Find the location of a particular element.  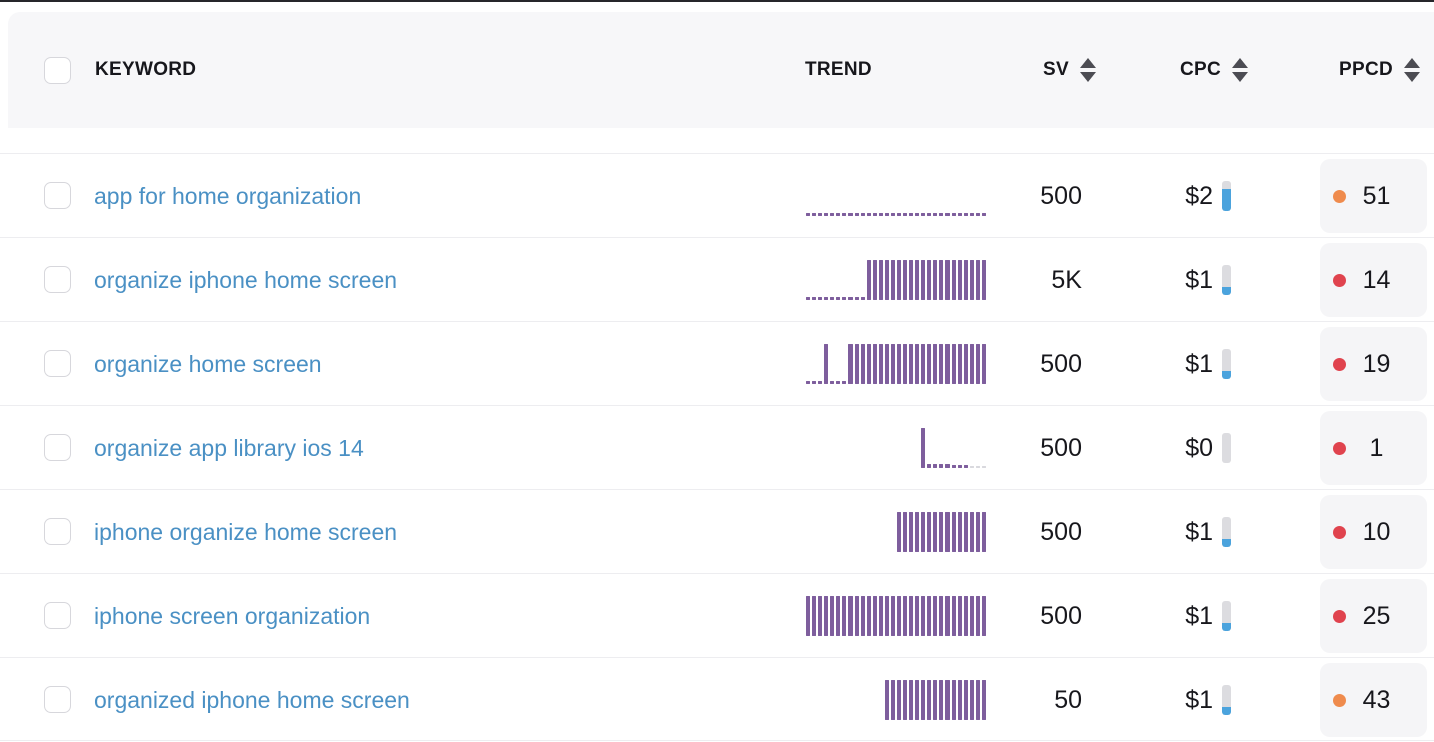

ppcd-badge: 14 is located at coordinates (1373, 280).